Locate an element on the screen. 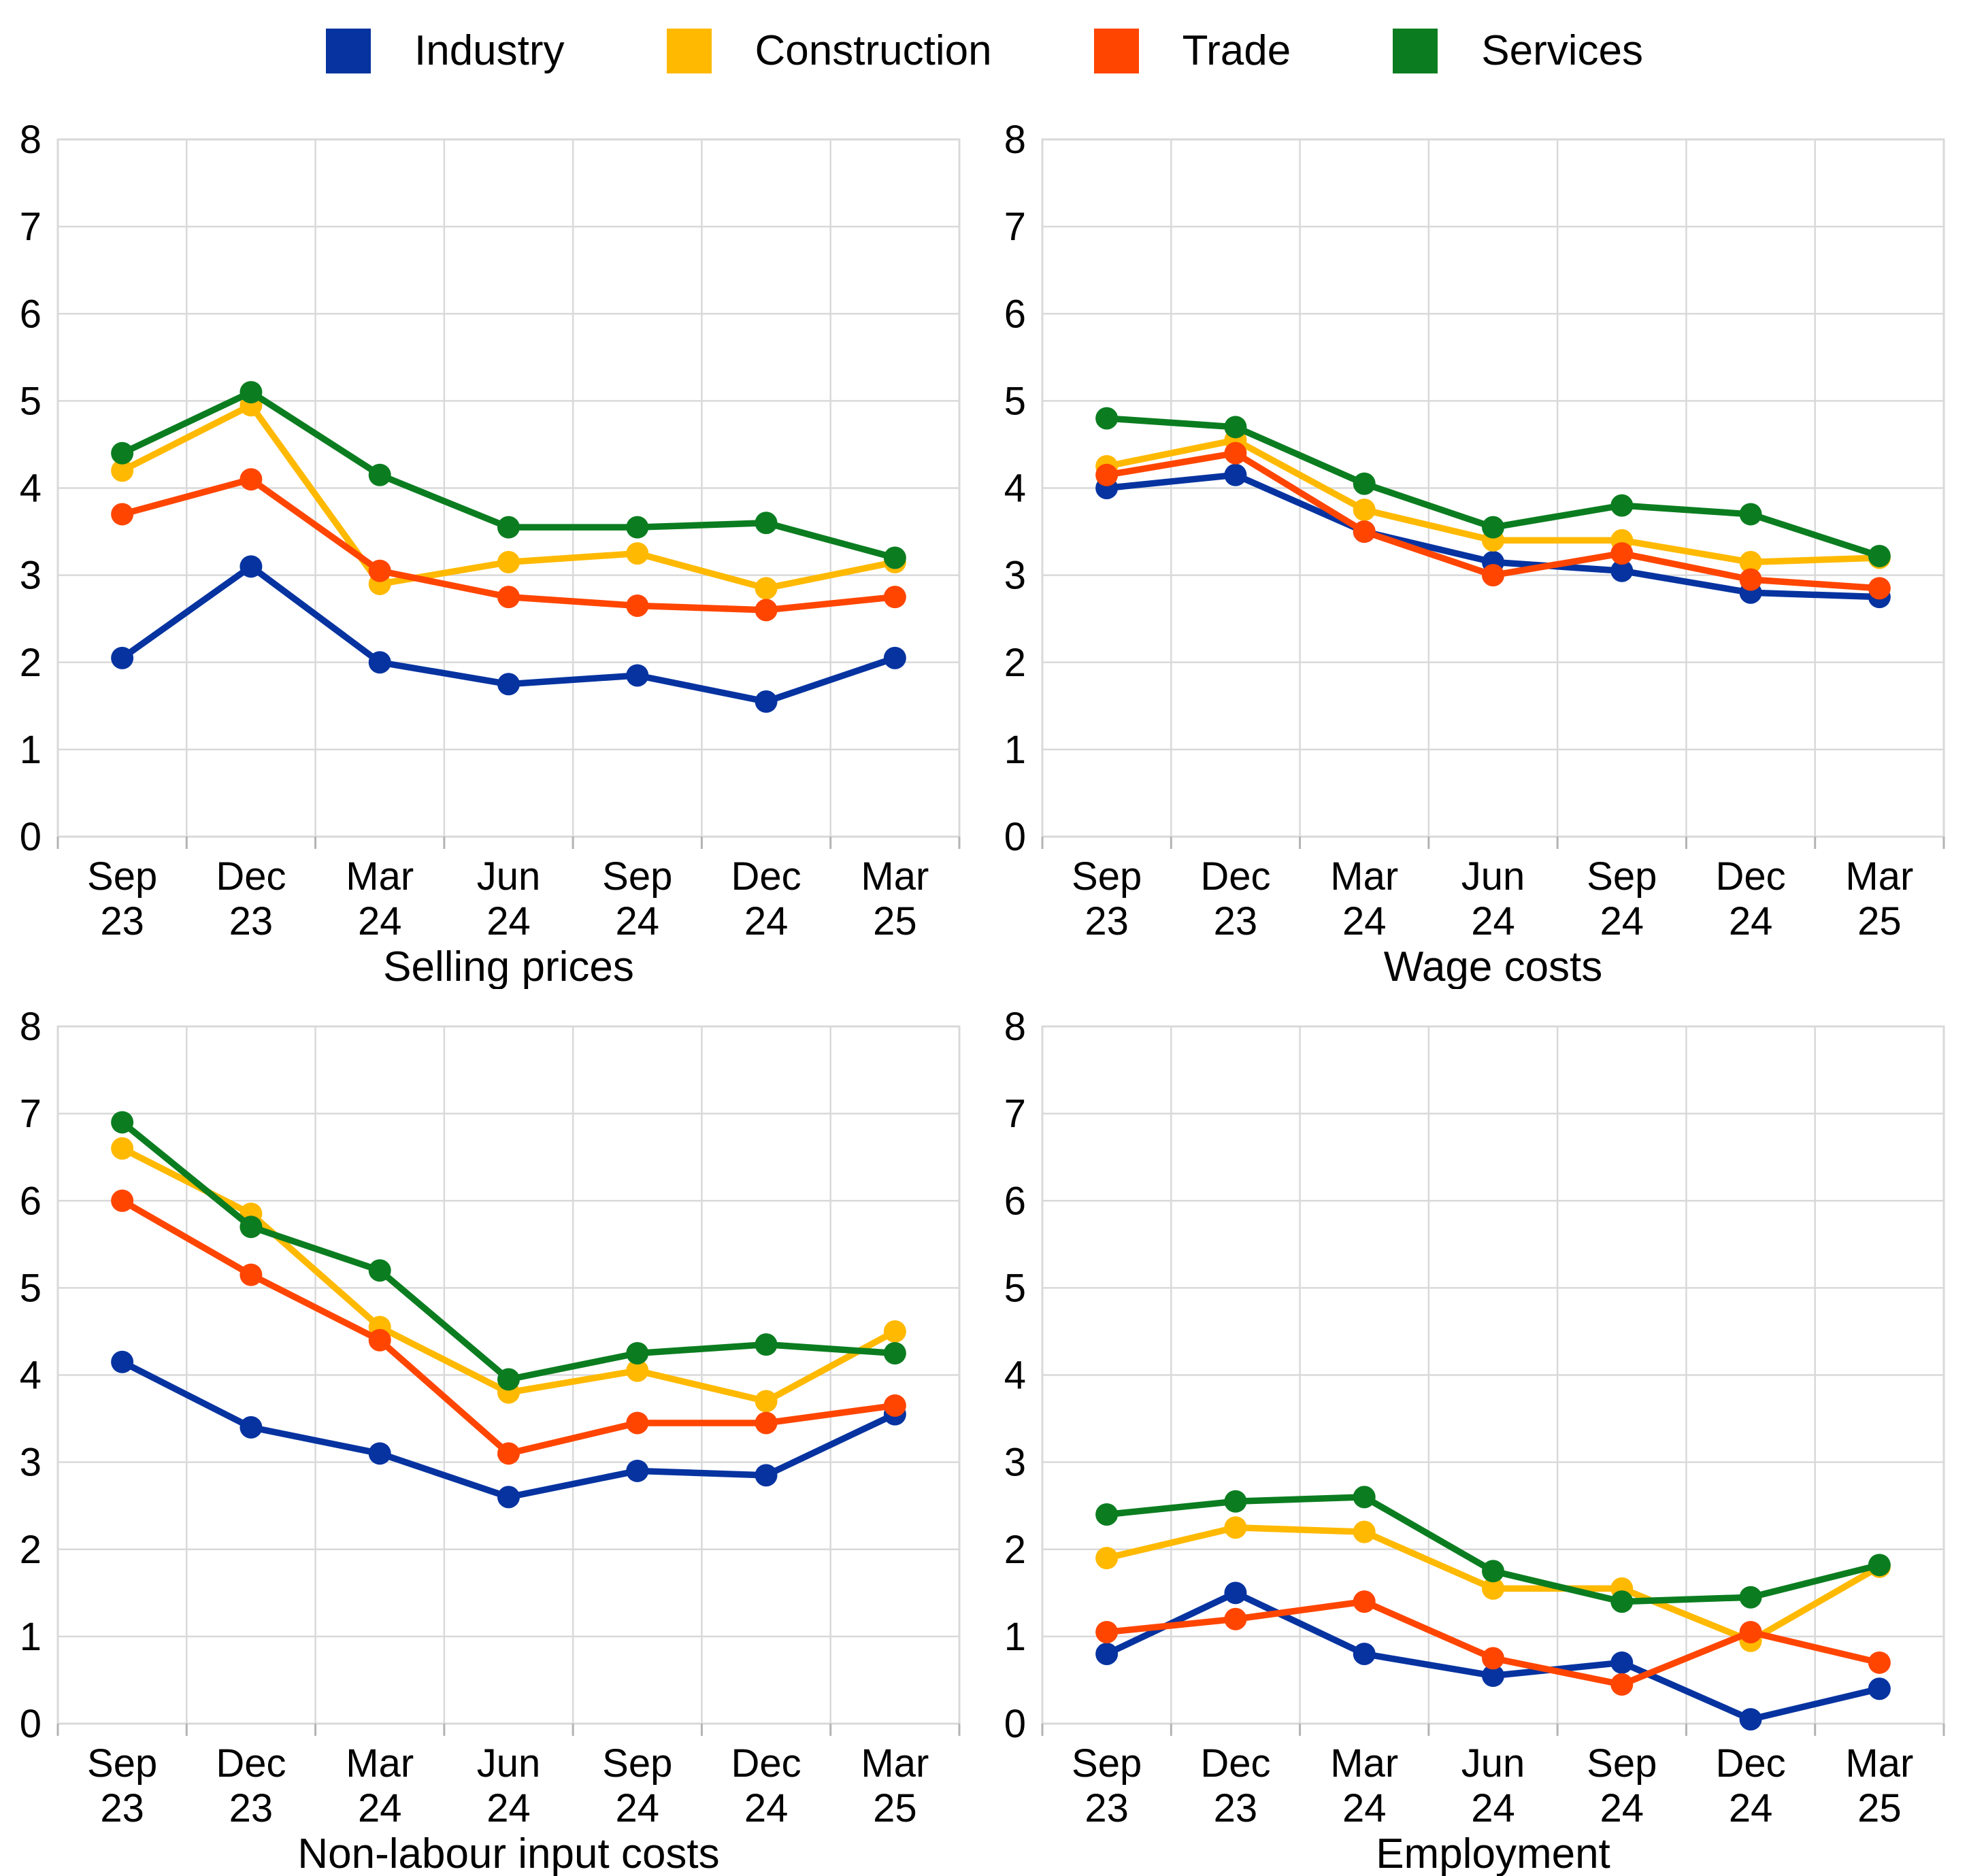 This screenshot has height=1876, width=1969. series-construction is located at coordinates (1493, 1584).